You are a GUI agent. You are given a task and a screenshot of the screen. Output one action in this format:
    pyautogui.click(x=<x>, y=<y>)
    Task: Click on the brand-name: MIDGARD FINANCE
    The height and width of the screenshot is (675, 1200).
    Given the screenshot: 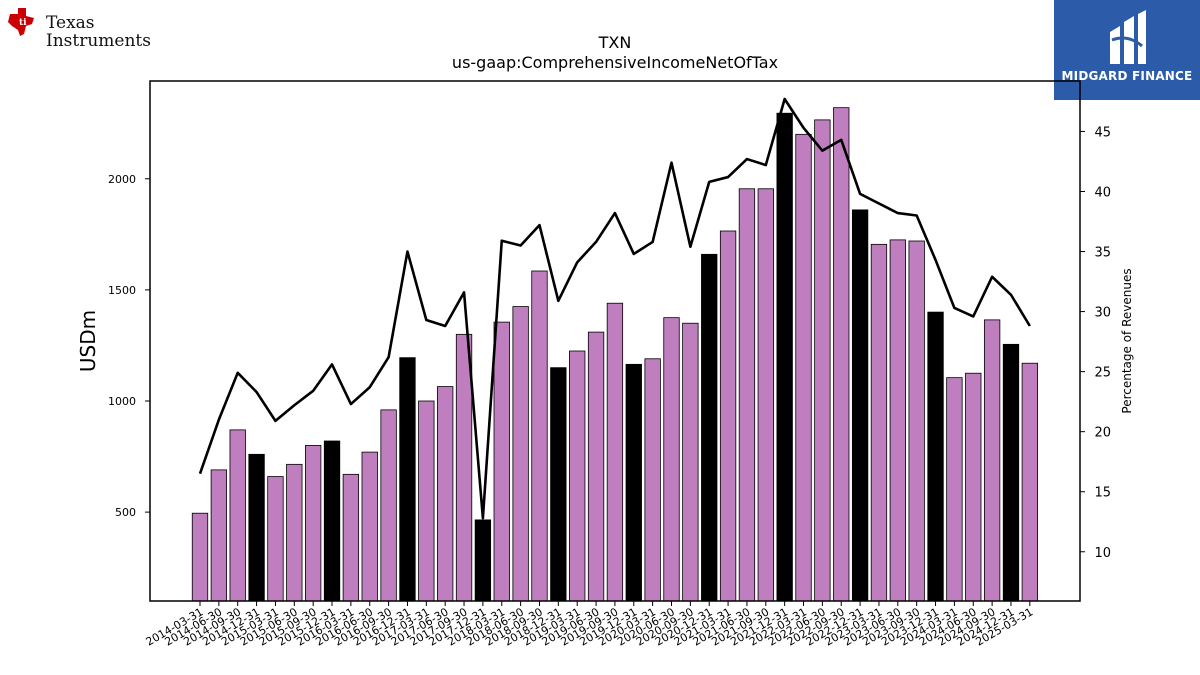 What is the action you would take?
    pyautogui.click(x=1127, y=76)
    